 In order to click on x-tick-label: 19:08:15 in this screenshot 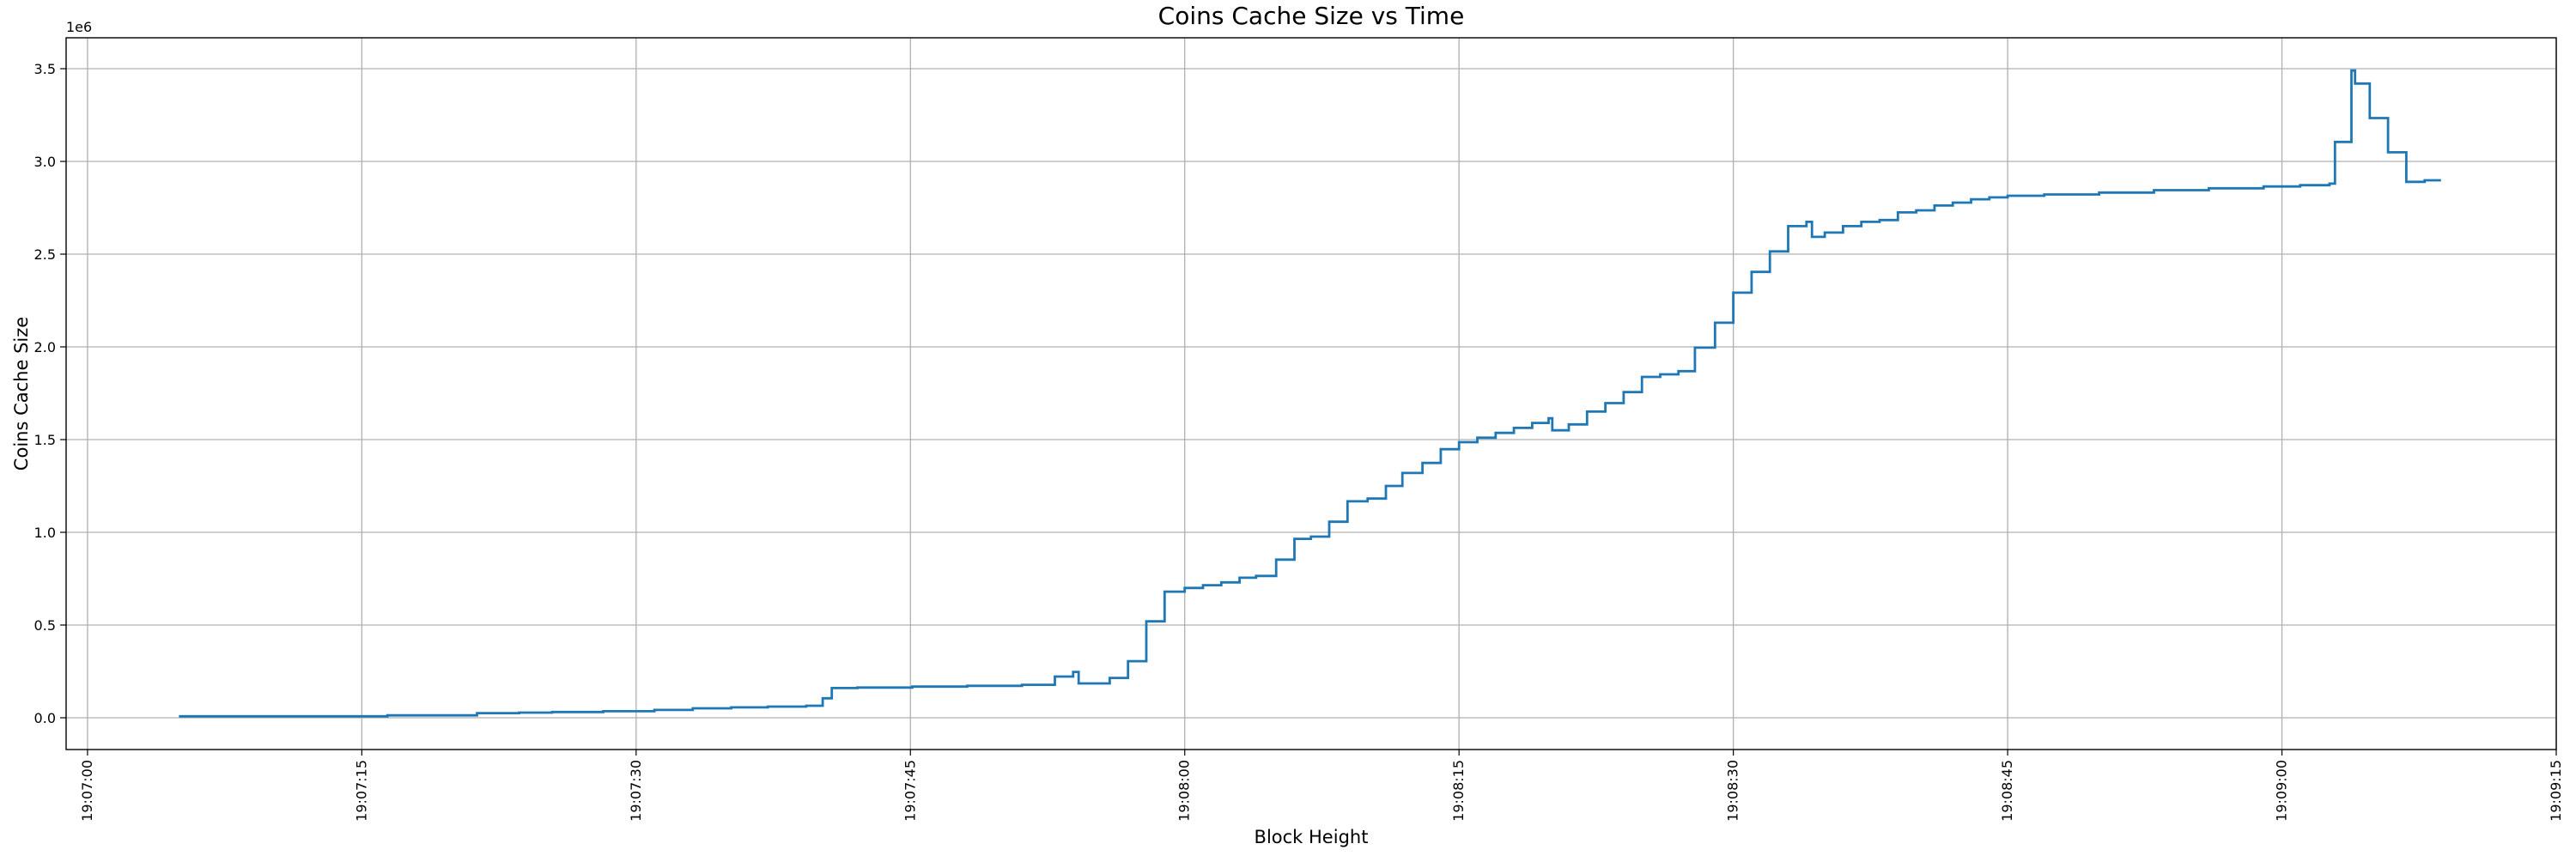, I will do `click(1459, 791)`.